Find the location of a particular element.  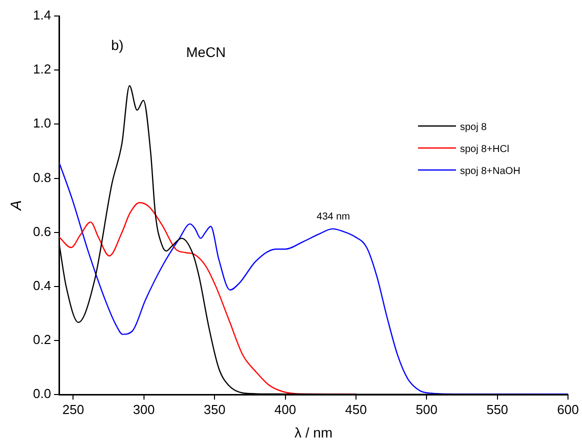

x-tick-label: 350 is located at coordinates (215, 409).